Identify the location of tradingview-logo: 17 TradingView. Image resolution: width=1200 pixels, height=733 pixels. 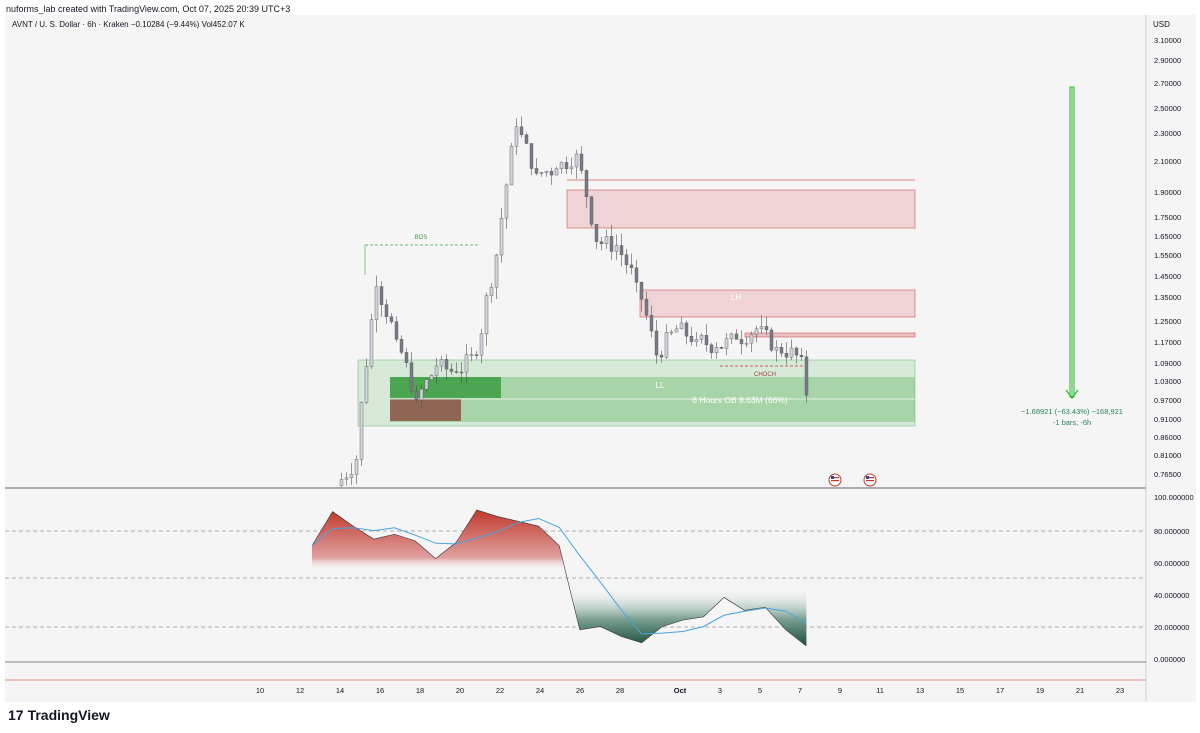
(59, 715).